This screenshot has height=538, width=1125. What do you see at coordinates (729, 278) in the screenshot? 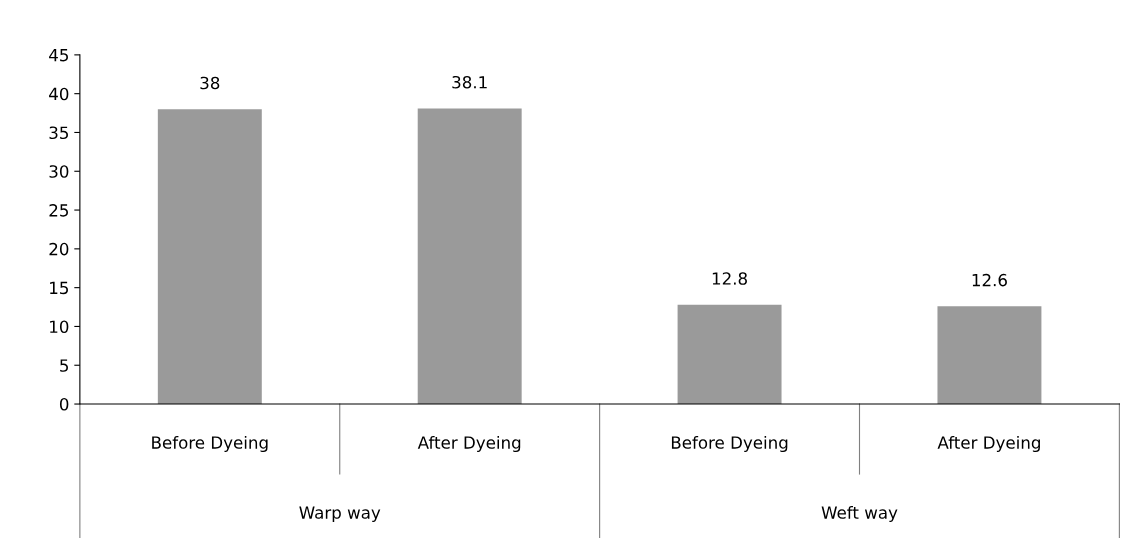
I see `data-label: 12.8` at bounding box center [729, 278].